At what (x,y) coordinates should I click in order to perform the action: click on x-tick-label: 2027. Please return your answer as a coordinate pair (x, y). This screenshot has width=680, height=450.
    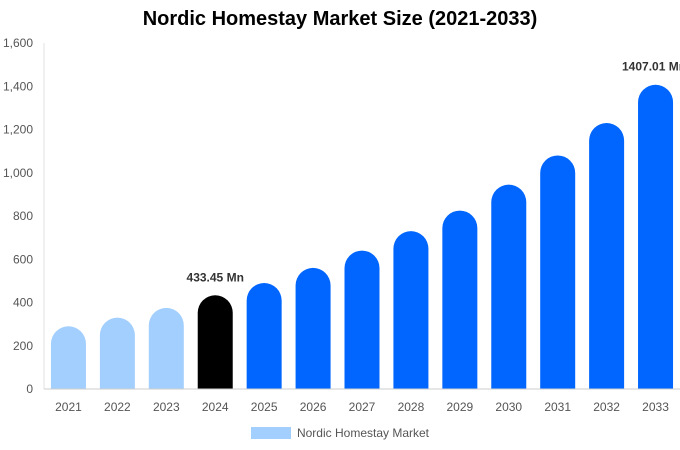
    Looking at the image, I should click on (362, 407).